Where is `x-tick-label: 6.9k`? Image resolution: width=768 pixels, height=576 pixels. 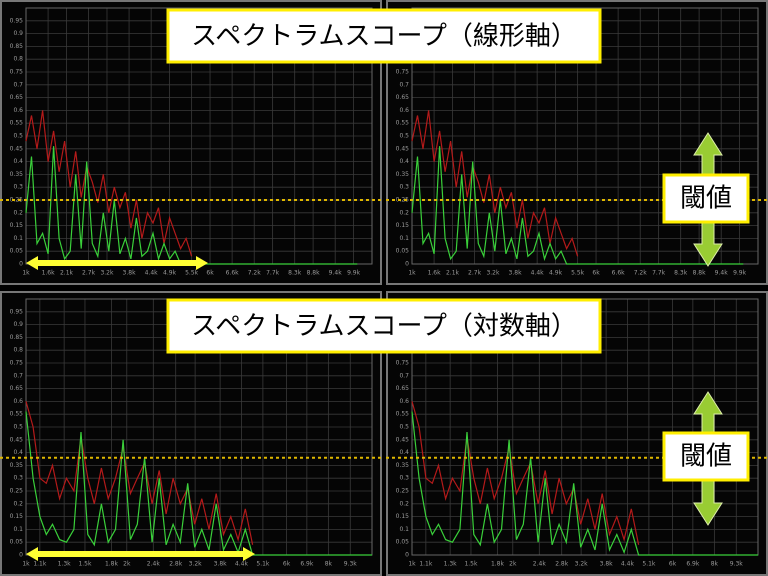 x-tick-label: 6.9k is located at coordinates (693, 564).